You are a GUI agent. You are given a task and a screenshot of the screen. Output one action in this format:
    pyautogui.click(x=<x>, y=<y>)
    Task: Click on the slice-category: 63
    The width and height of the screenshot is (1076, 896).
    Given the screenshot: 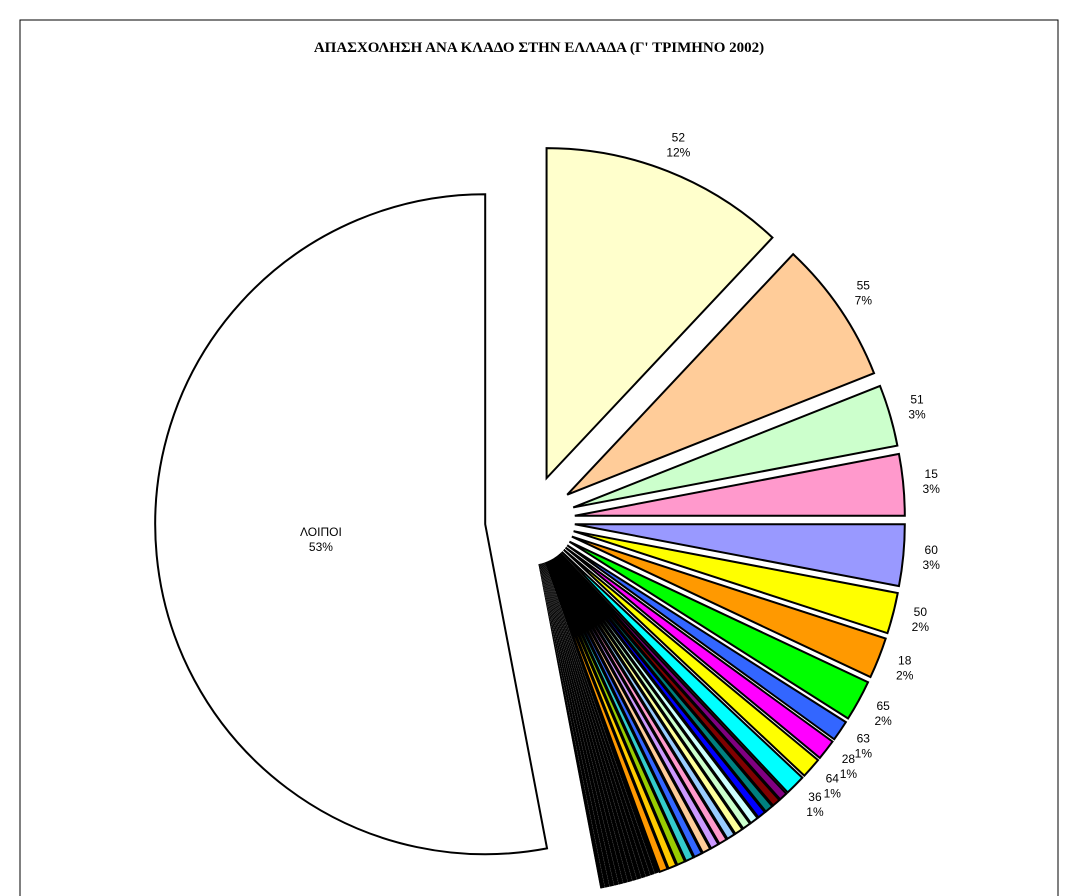 What is the action you would take?
    pyautogui.click(x=864, y=739)
    